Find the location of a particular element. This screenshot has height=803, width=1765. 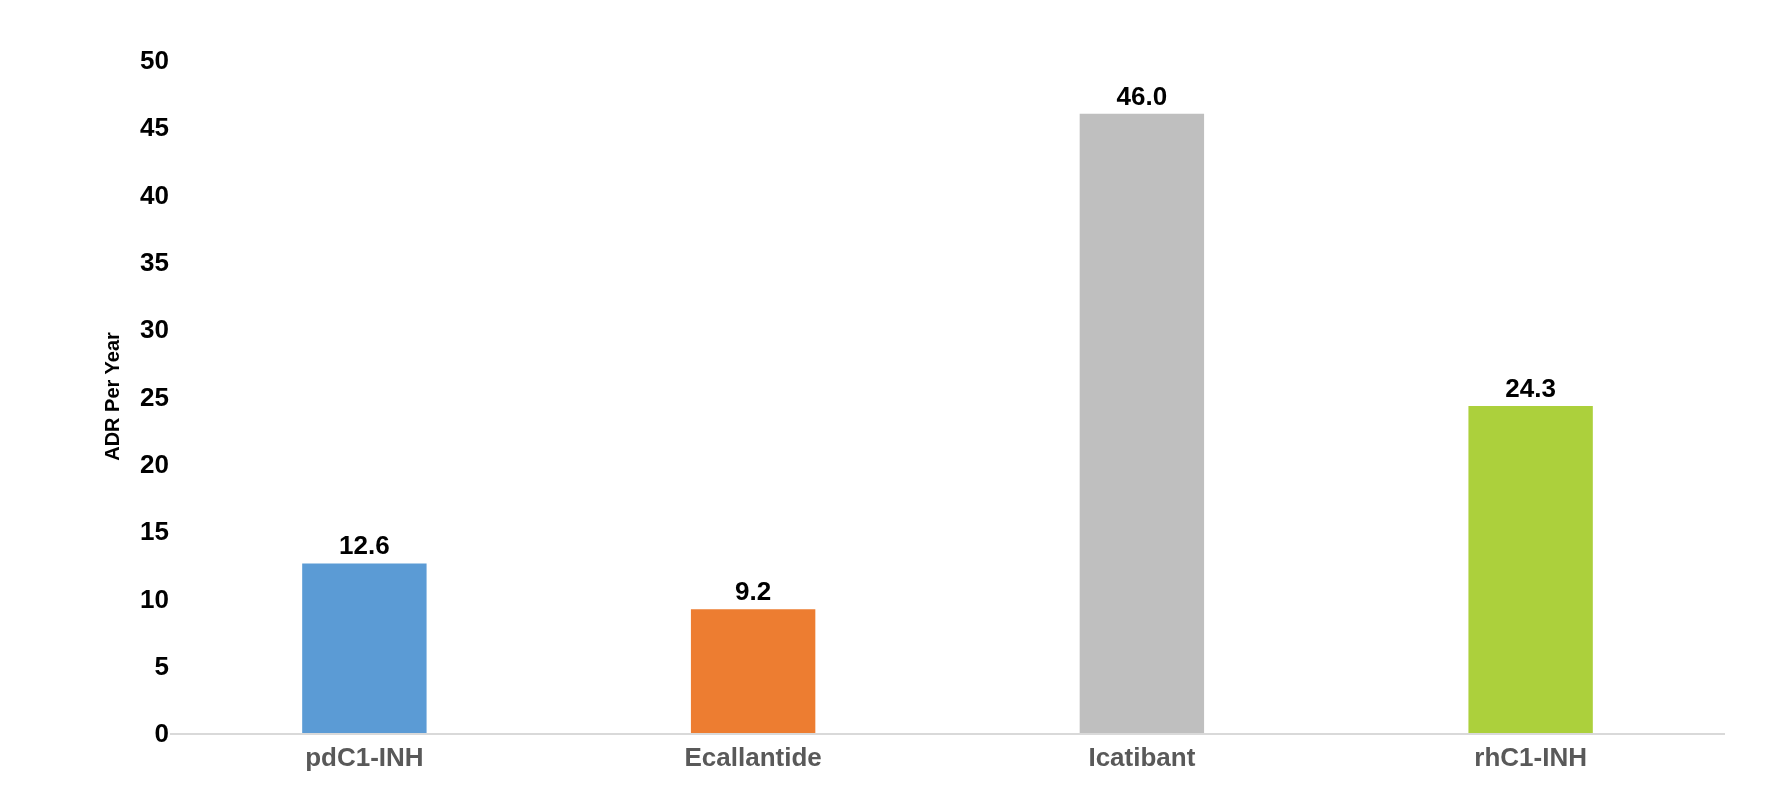

y-tick-label: 20 is located at coordinates (154, 463).